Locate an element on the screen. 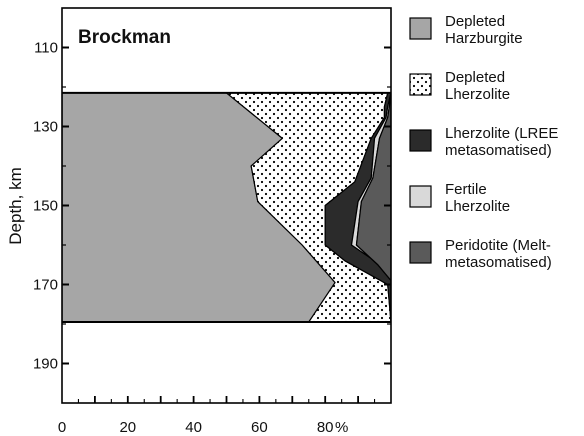 The width and height of the screenshot is (584, 436). legend-swatch-depleted-lherzolite is located at coordinates (420, 84).